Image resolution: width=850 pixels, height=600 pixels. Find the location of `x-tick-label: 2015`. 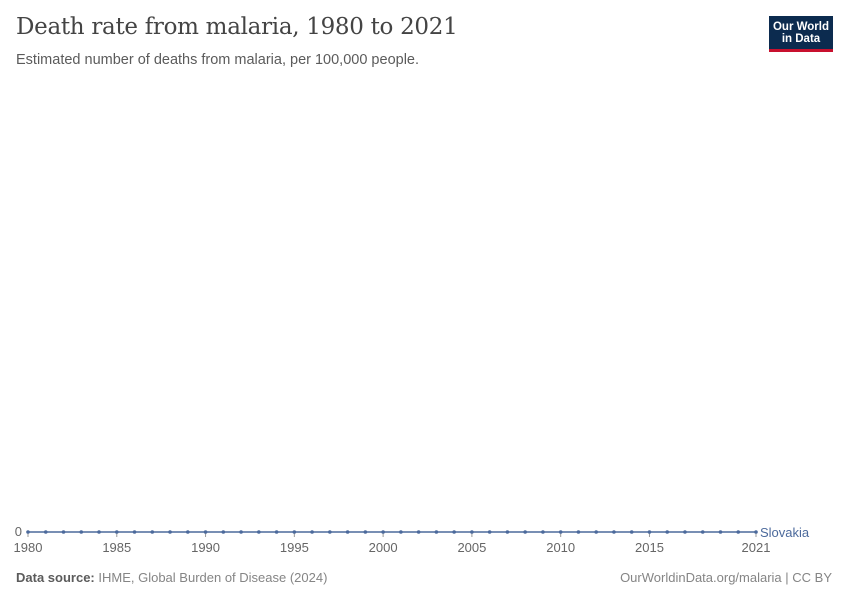

x-tick-label: 2015 is located at coordinates (649, 547).